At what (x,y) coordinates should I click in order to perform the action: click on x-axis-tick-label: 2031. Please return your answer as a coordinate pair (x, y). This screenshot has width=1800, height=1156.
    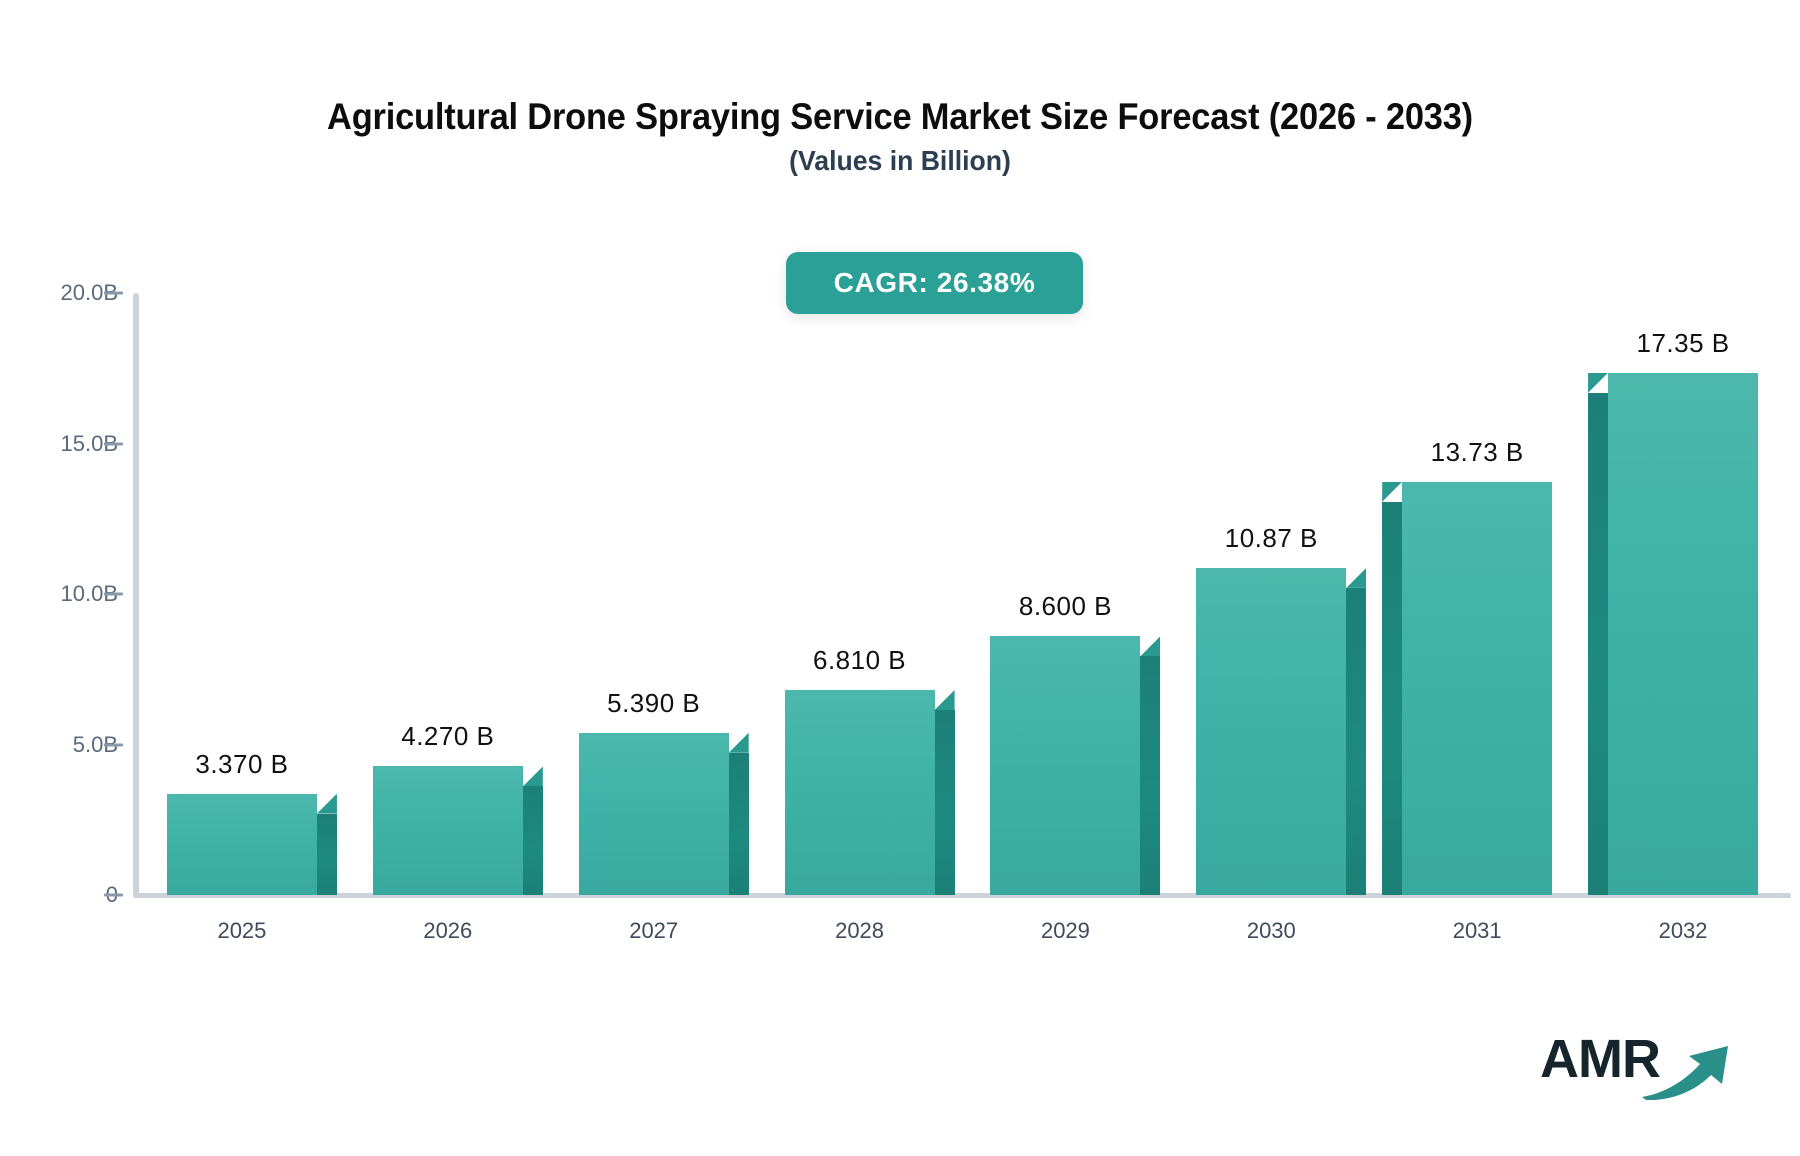
    Looking at the image, I should click on (1477, 930).